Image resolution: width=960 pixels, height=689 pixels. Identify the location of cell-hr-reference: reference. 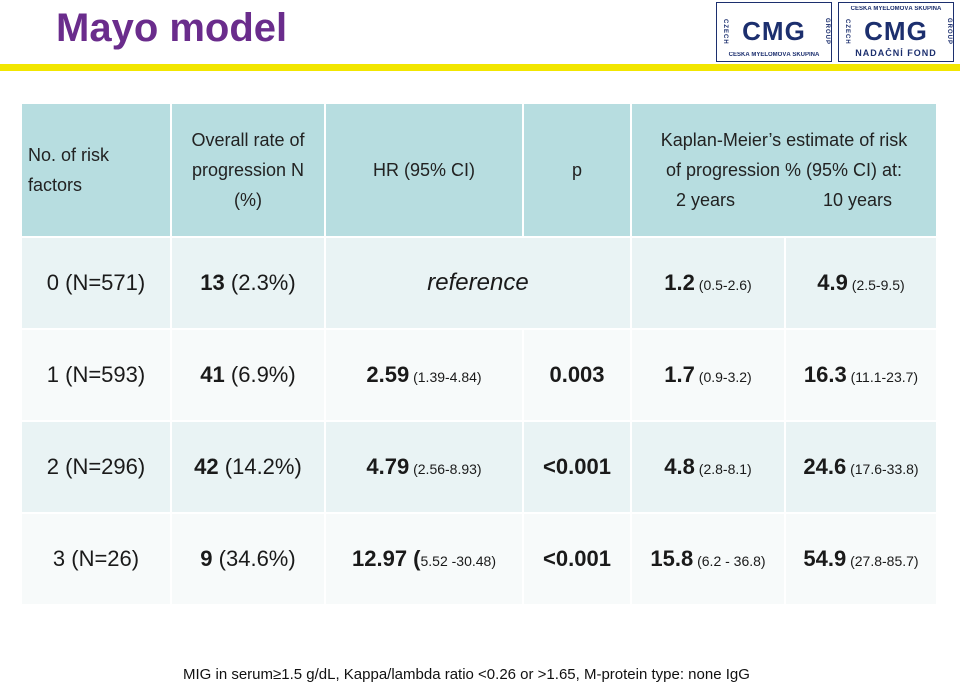
(478, 283).